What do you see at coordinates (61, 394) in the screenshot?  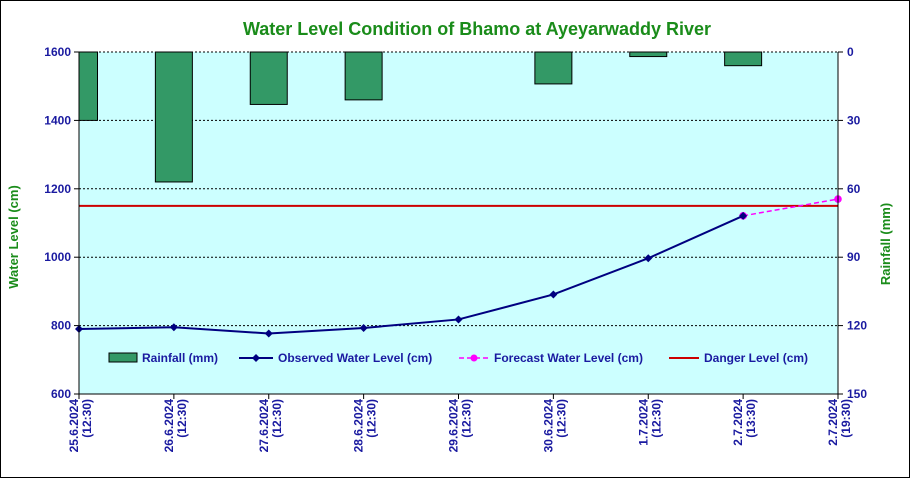 I see `y-tick-label: 600` at bounding box center [61, 394].